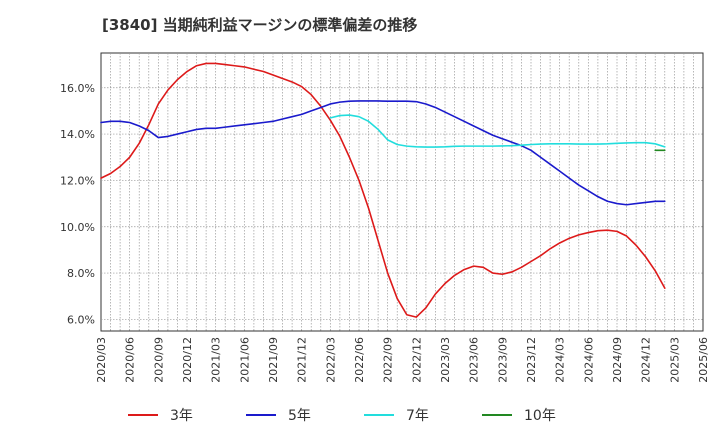 The height and width of the screenshot is (440, 720). What do you see at coordinates (81, 319) in the screenshot?
I see `y-tick-label: 6.0%` at bounding box center [81, 319].